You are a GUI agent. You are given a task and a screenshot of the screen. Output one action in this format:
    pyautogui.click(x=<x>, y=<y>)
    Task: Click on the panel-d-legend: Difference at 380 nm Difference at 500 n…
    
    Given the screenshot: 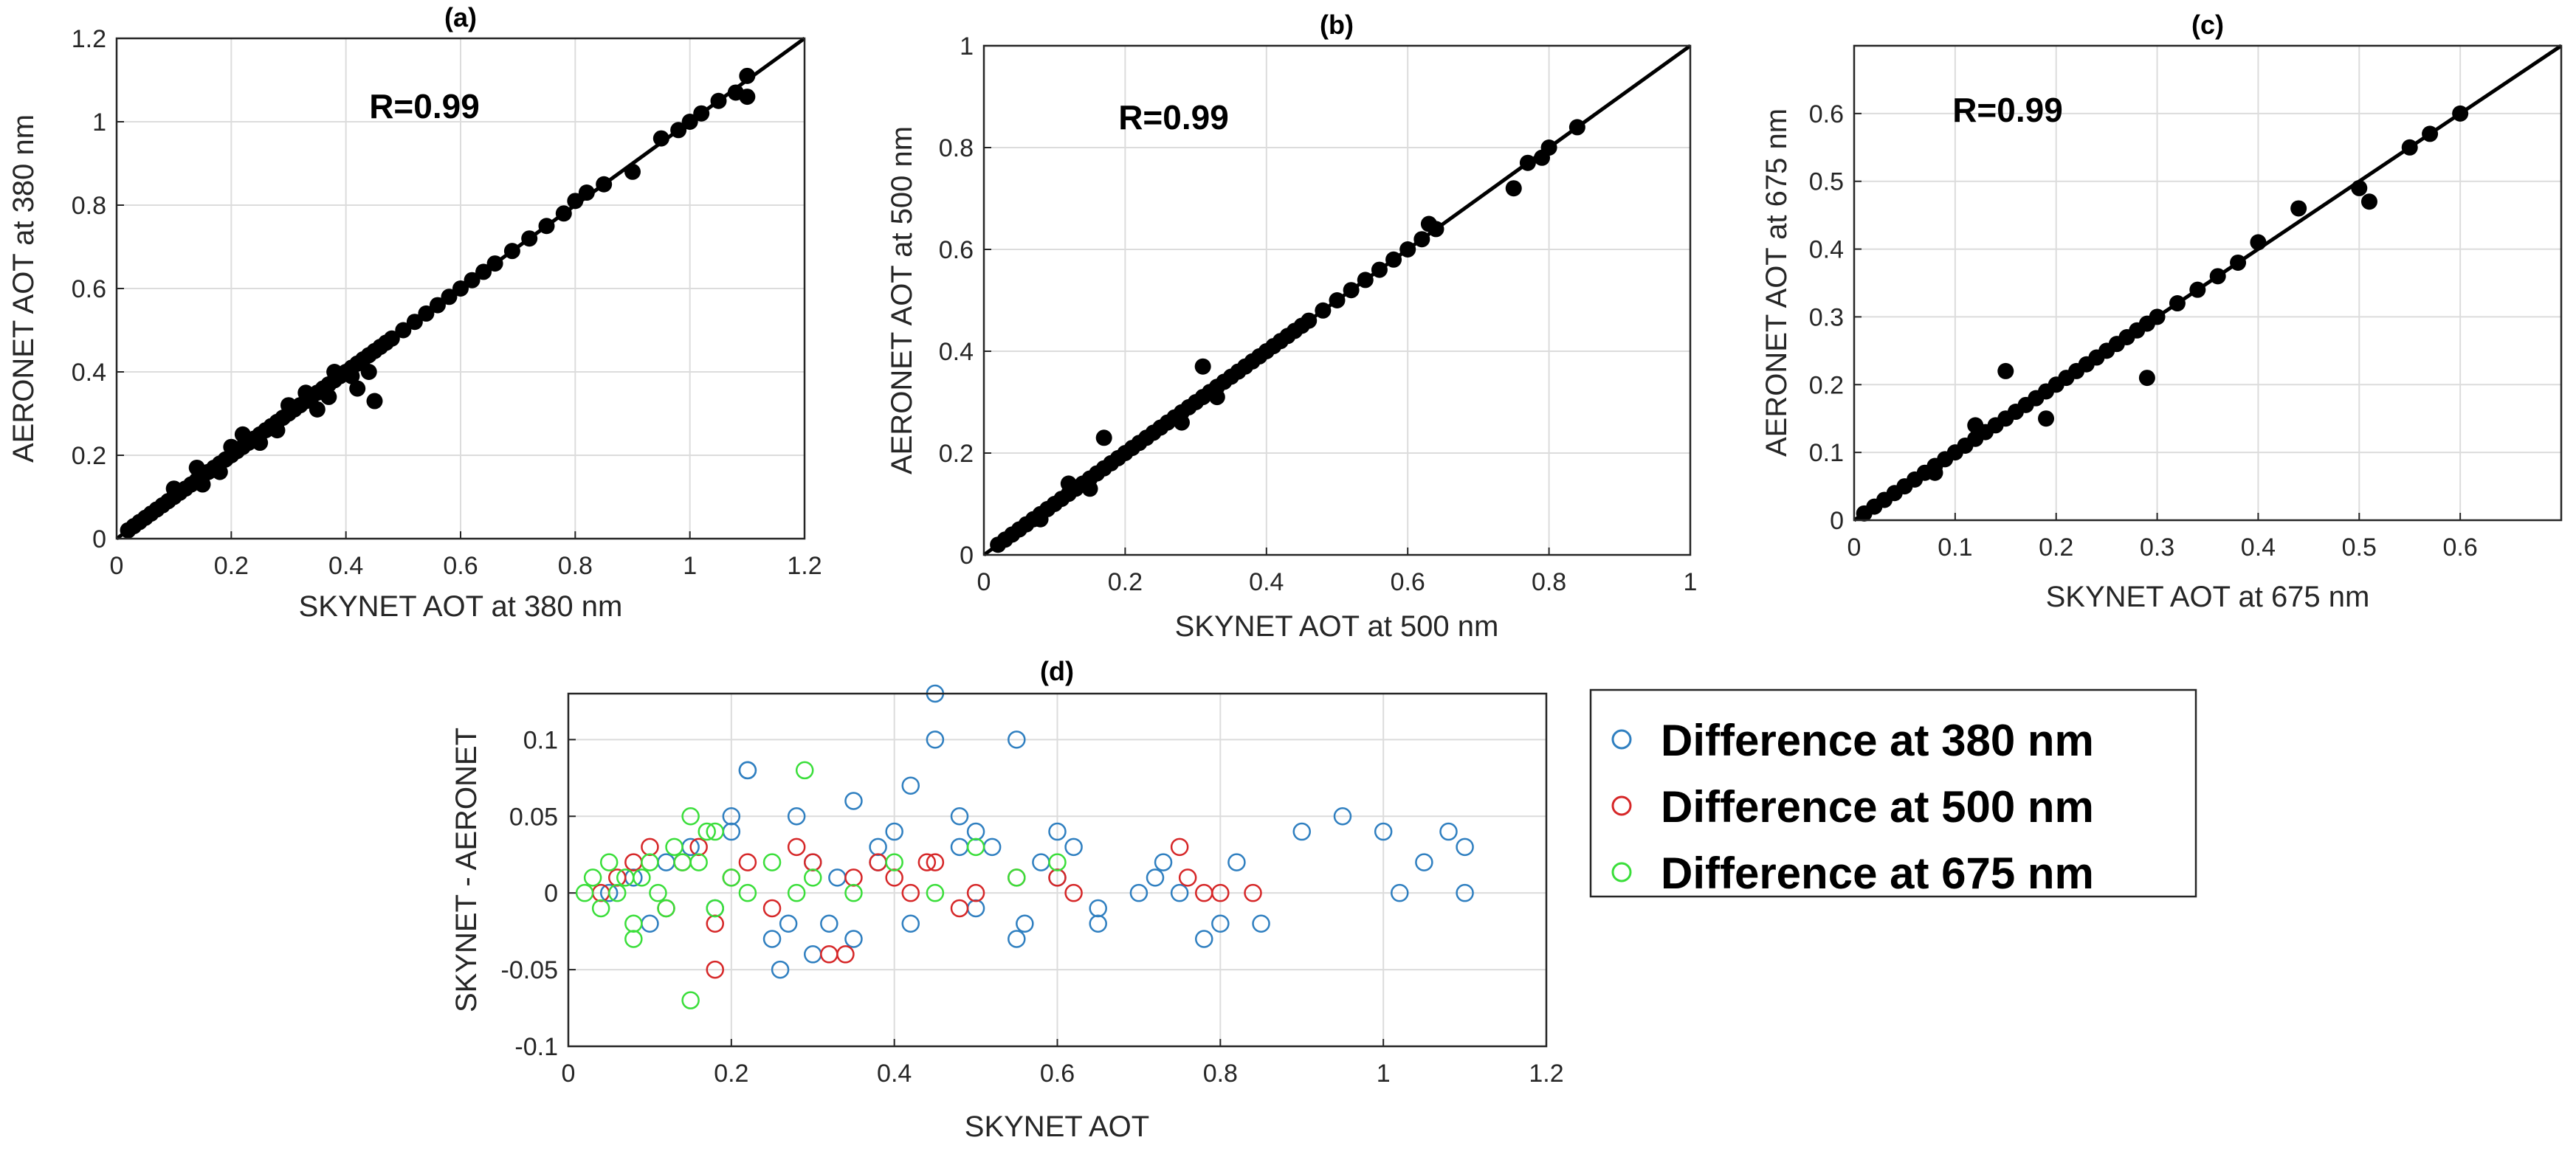 What is the action you would take?
    pyautogui.click(x=1893, y=793)
    